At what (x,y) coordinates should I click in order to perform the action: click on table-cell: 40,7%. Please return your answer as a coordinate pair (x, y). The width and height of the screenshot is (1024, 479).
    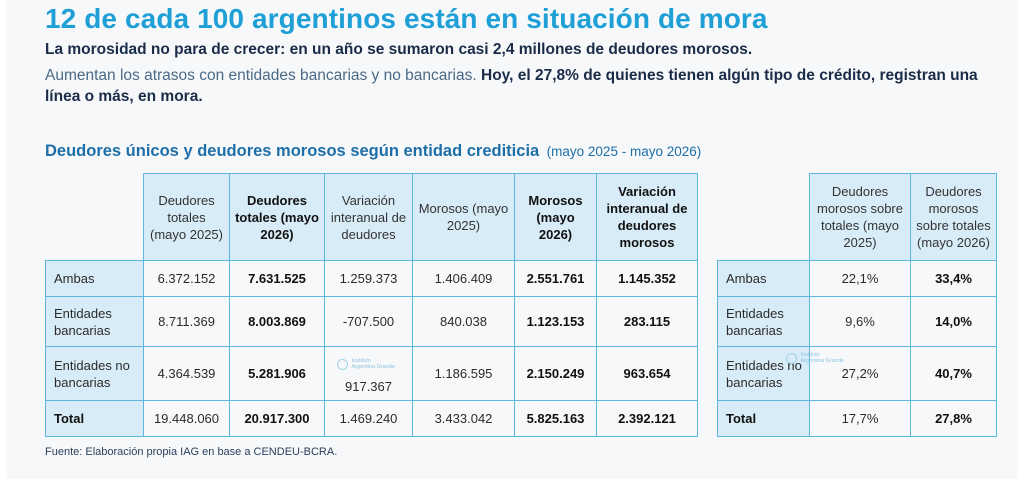
    Looking at the image, I should click on (953, 373).